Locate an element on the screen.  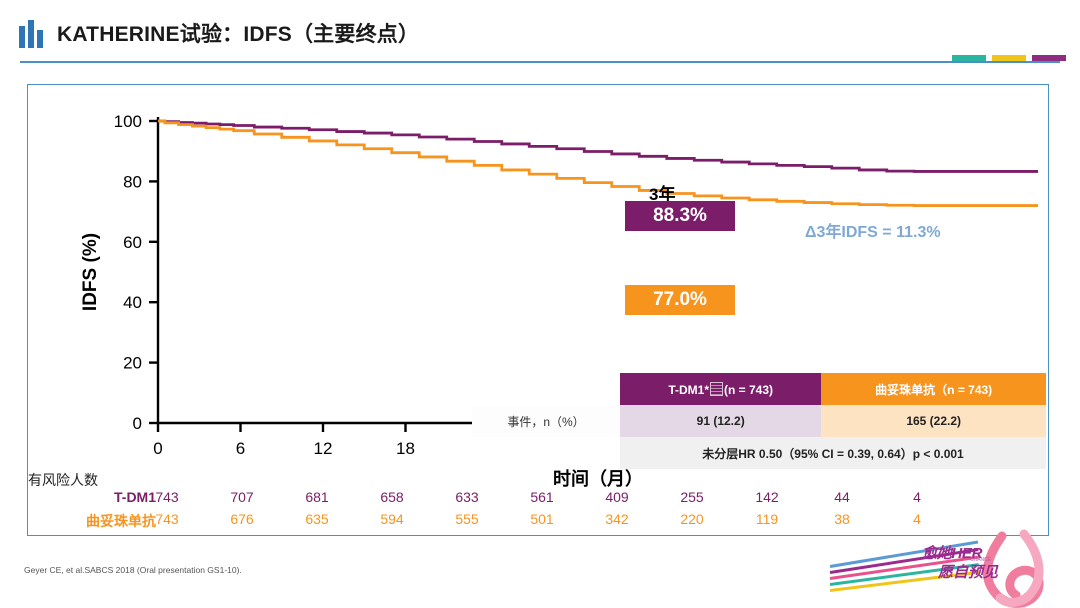
hazard-ratio-cell: 未分层HR 0.50（95% CI = 0.39, 0.64）p < 0.001 is located at coordinates (833, 453).